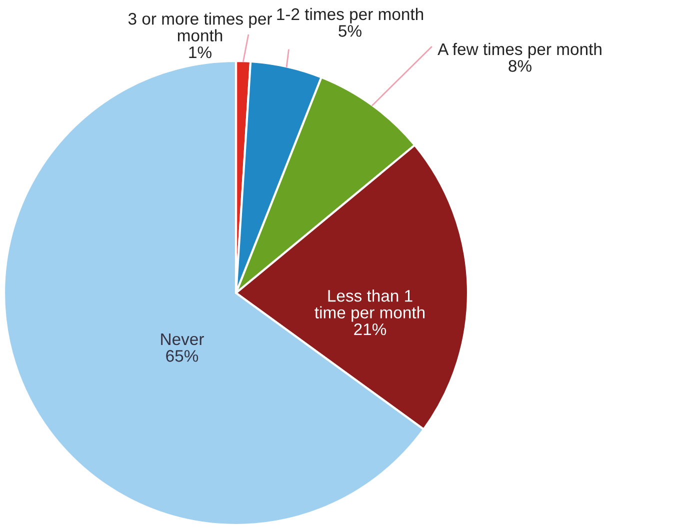  I want to click on data-label: 1%, so click(200, 52).